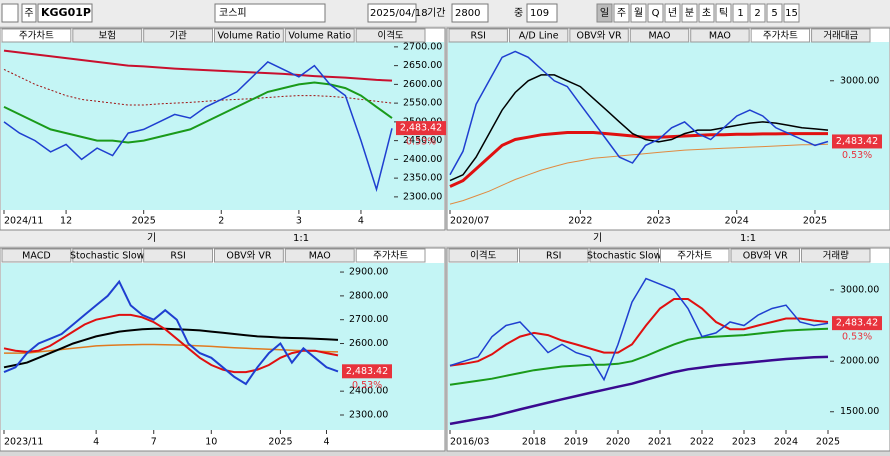 The image size is (890, 456). I want to click on button, so click(10, 13).